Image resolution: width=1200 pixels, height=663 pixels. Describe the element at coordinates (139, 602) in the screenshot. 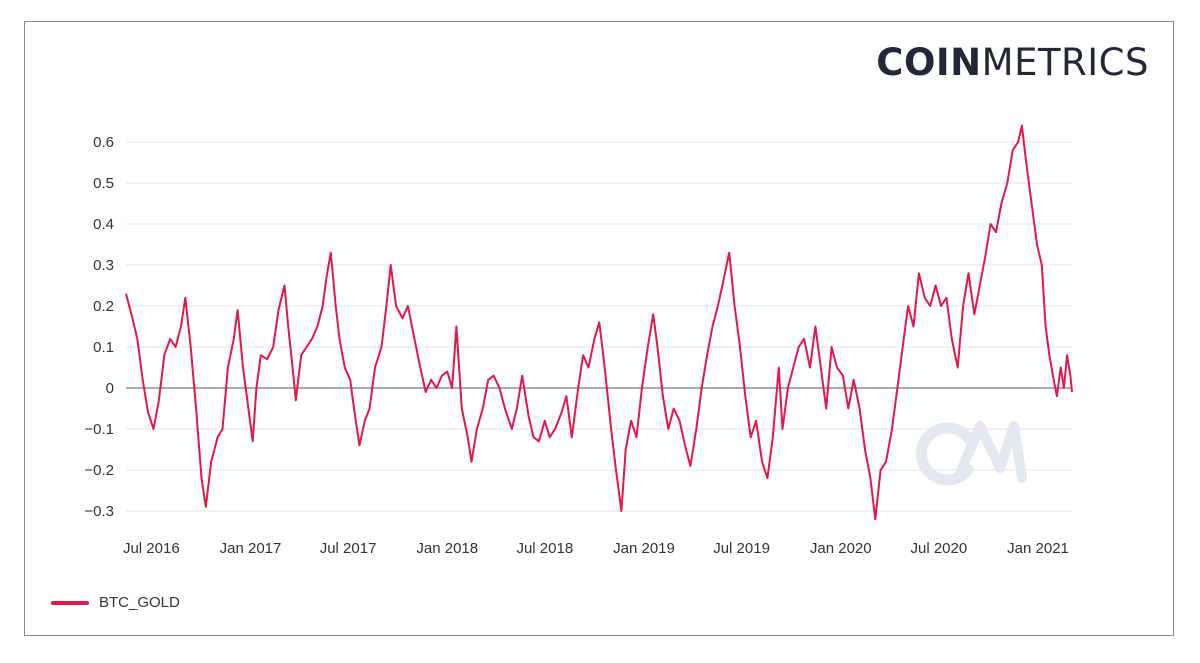

I see `legend-label: BTC_GOLD` at that location.